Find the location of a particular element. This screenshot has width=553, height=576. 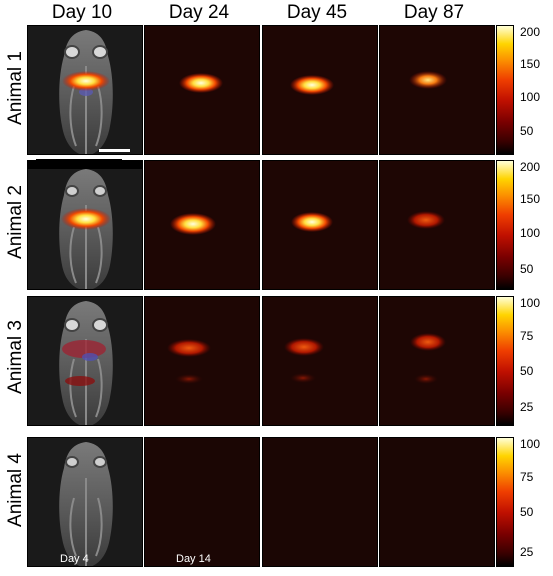

mri-image is located at coordinates (85, 502).